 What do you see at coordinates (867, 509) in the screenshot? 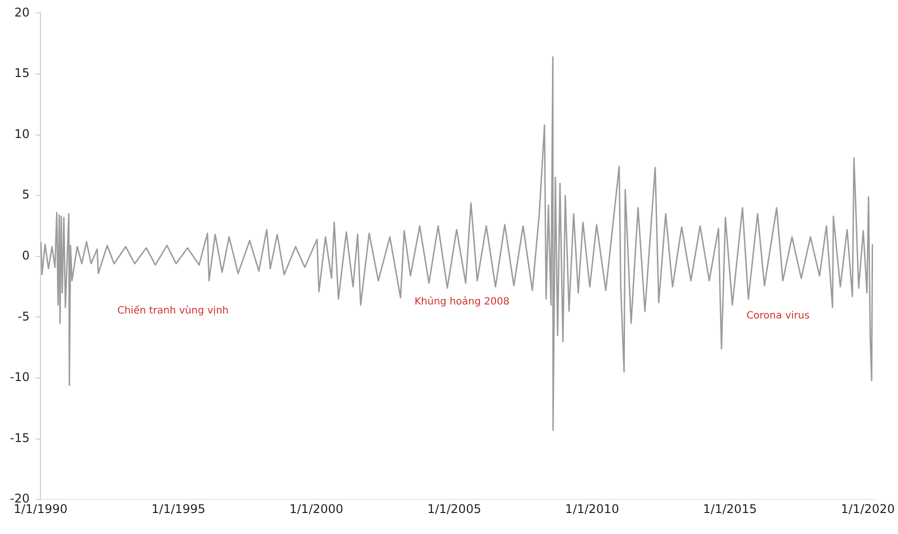
I see `x-tick-label: 1/1/2020` at bounding box center [867, 509].